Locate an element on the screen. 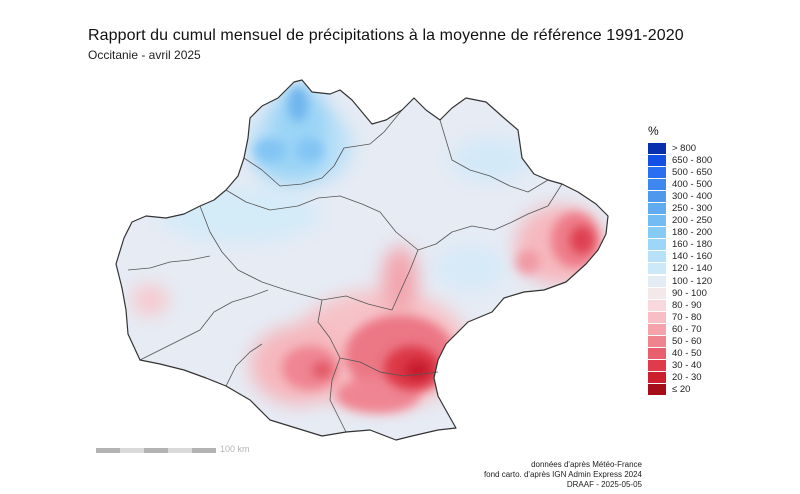 The height and width of the screenshot is (494, 800). legend-item: 40 - 50 is located at coordinates (680, 354).